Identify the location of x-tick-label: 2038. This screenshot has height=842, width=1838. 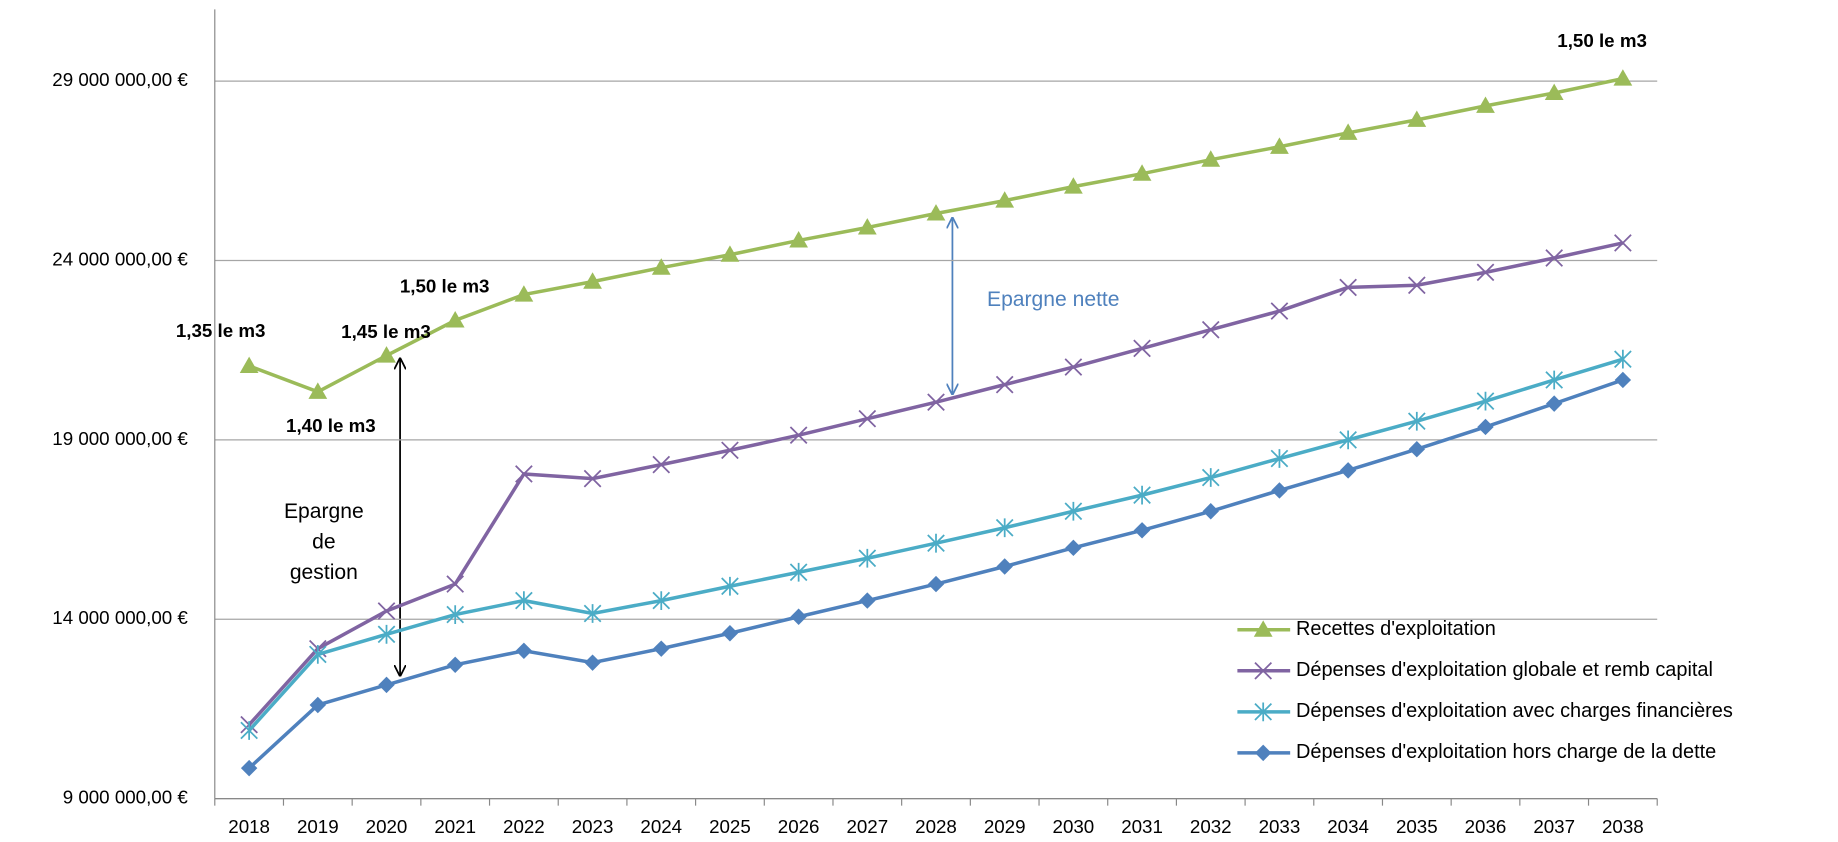
(1623, 826).